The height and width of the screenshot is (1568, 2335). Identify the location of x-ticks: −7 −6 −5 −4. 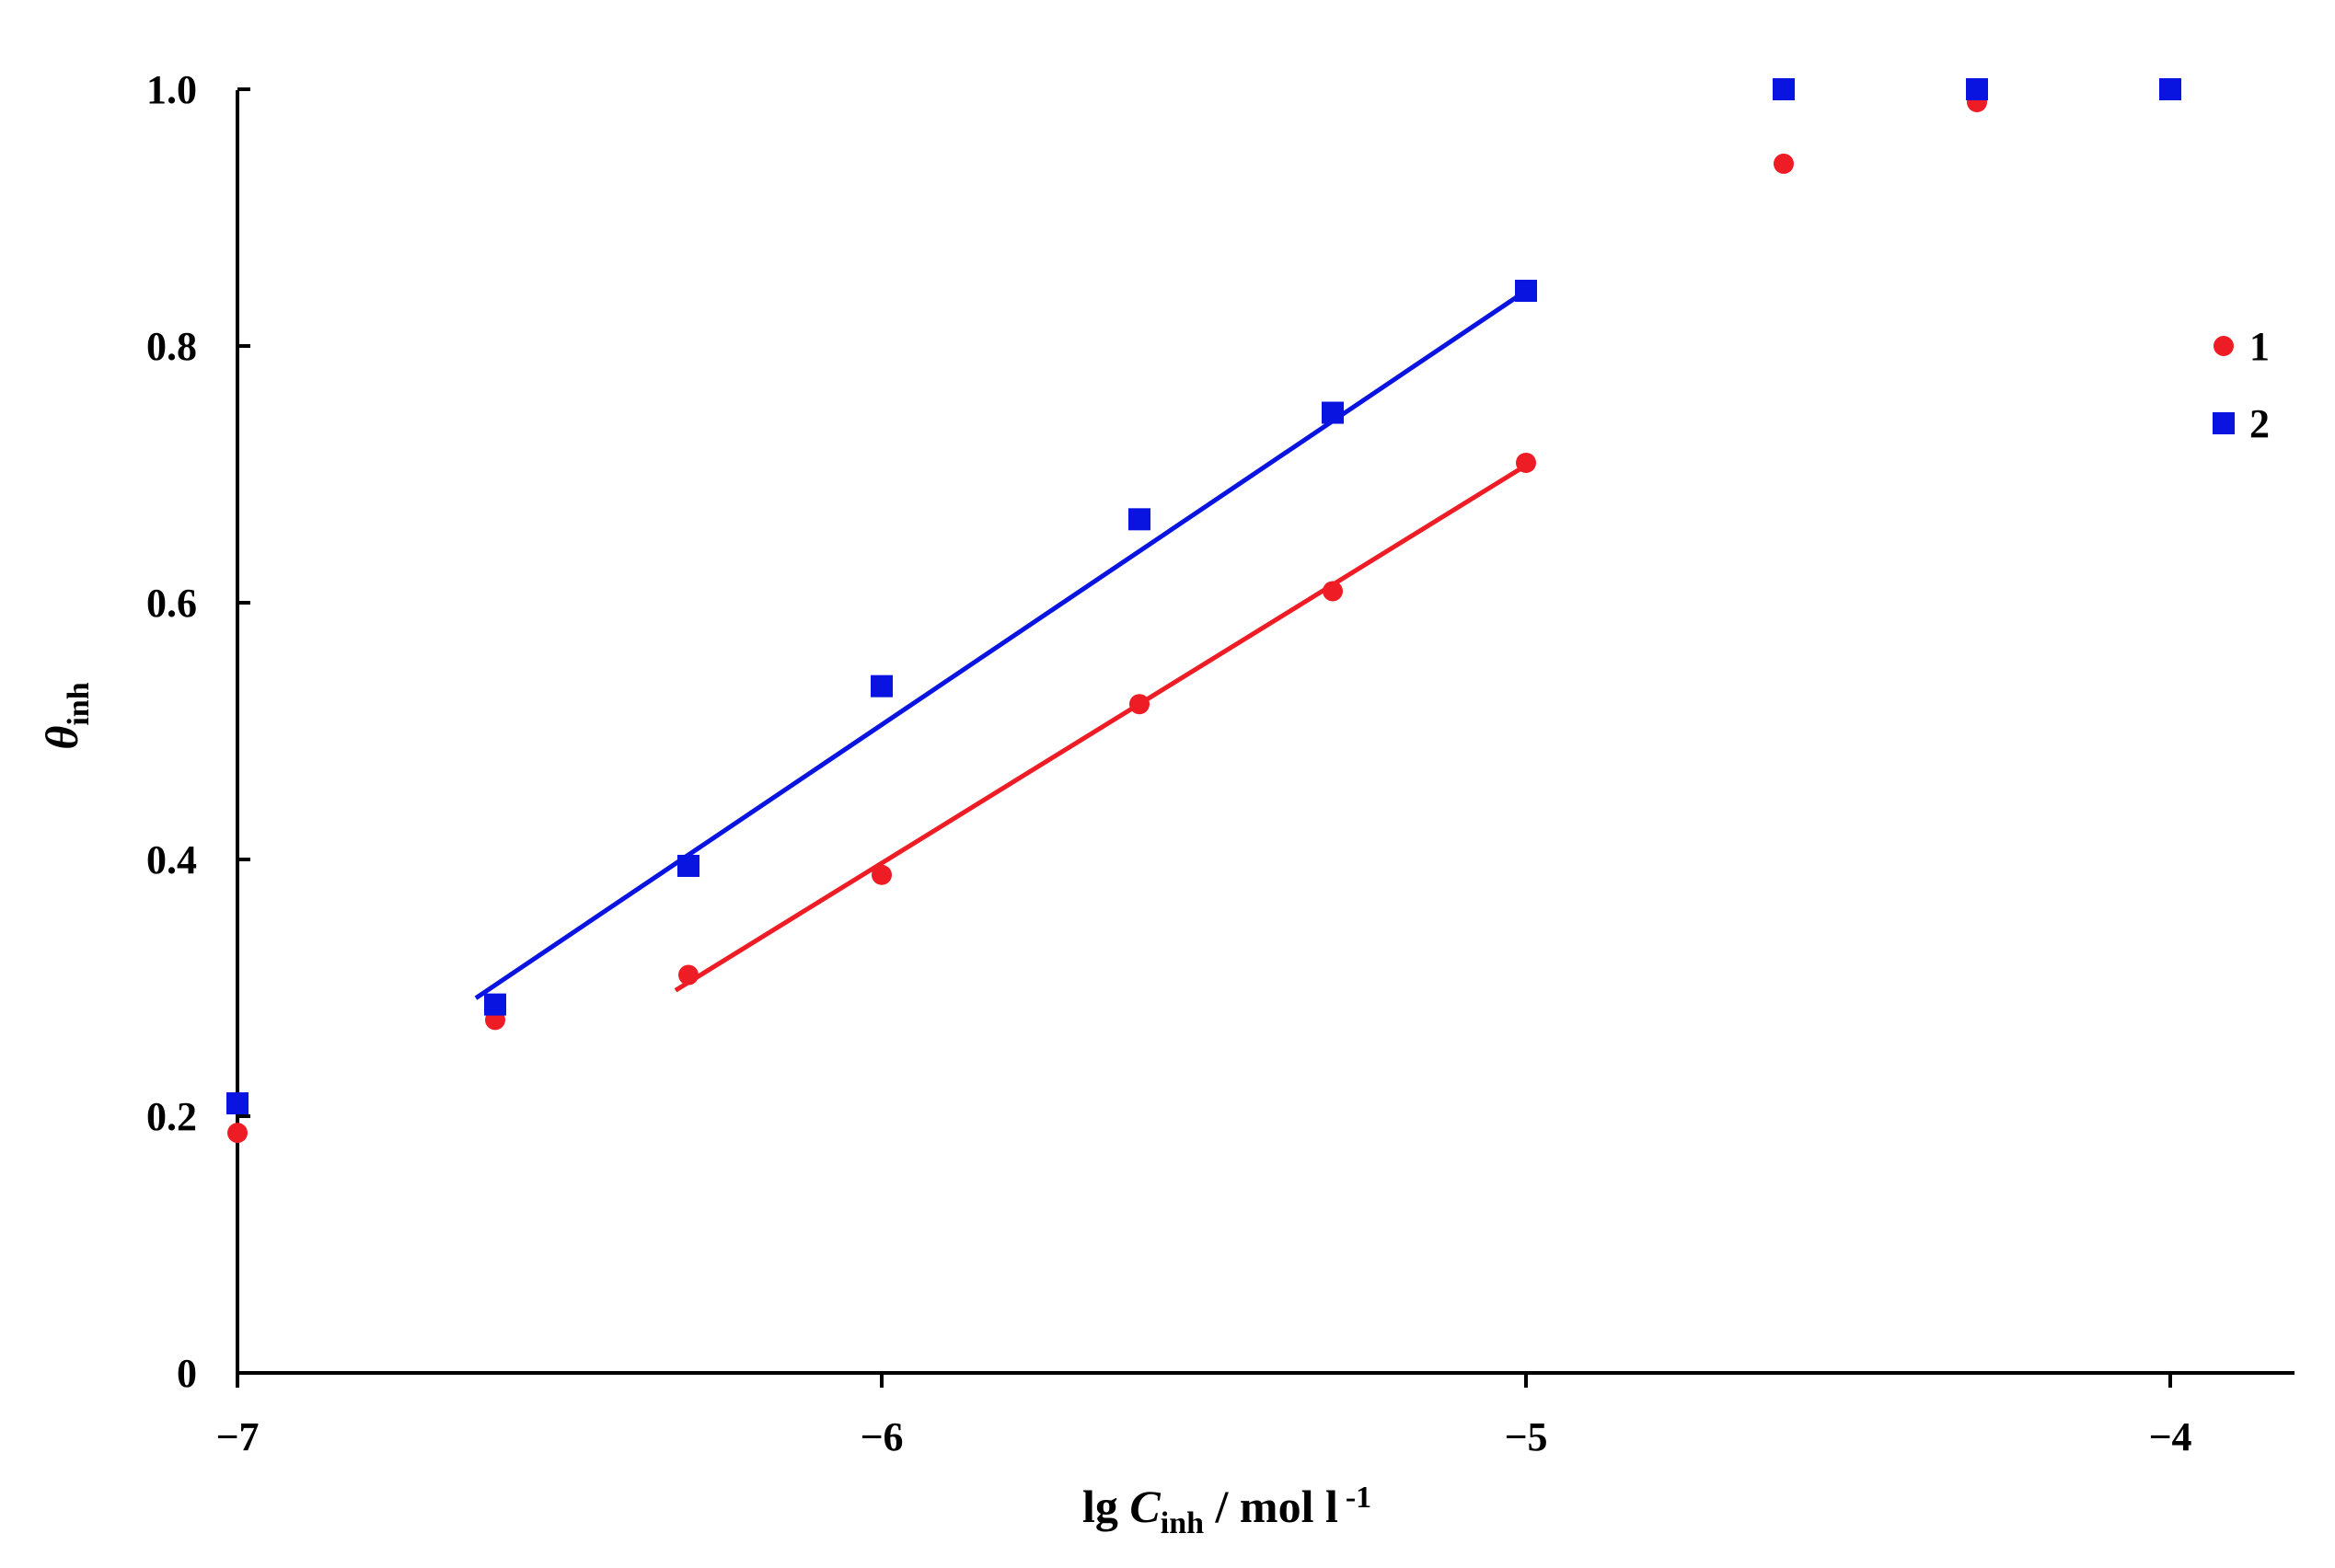
(1203, 1416).